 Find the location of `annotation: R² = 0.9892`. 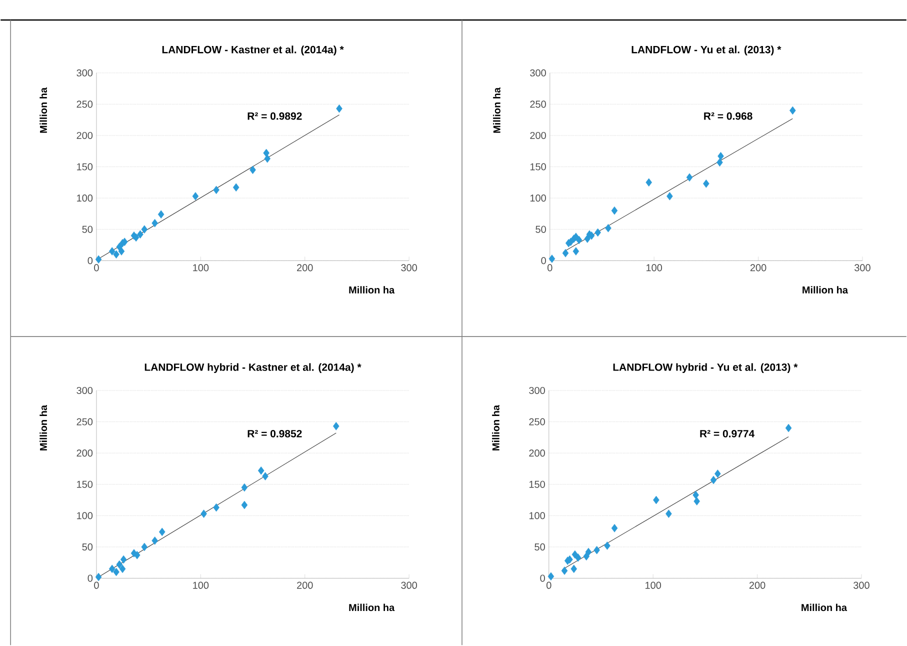

annotation: R² = 0.9892 is located at coordinates (275, 116).